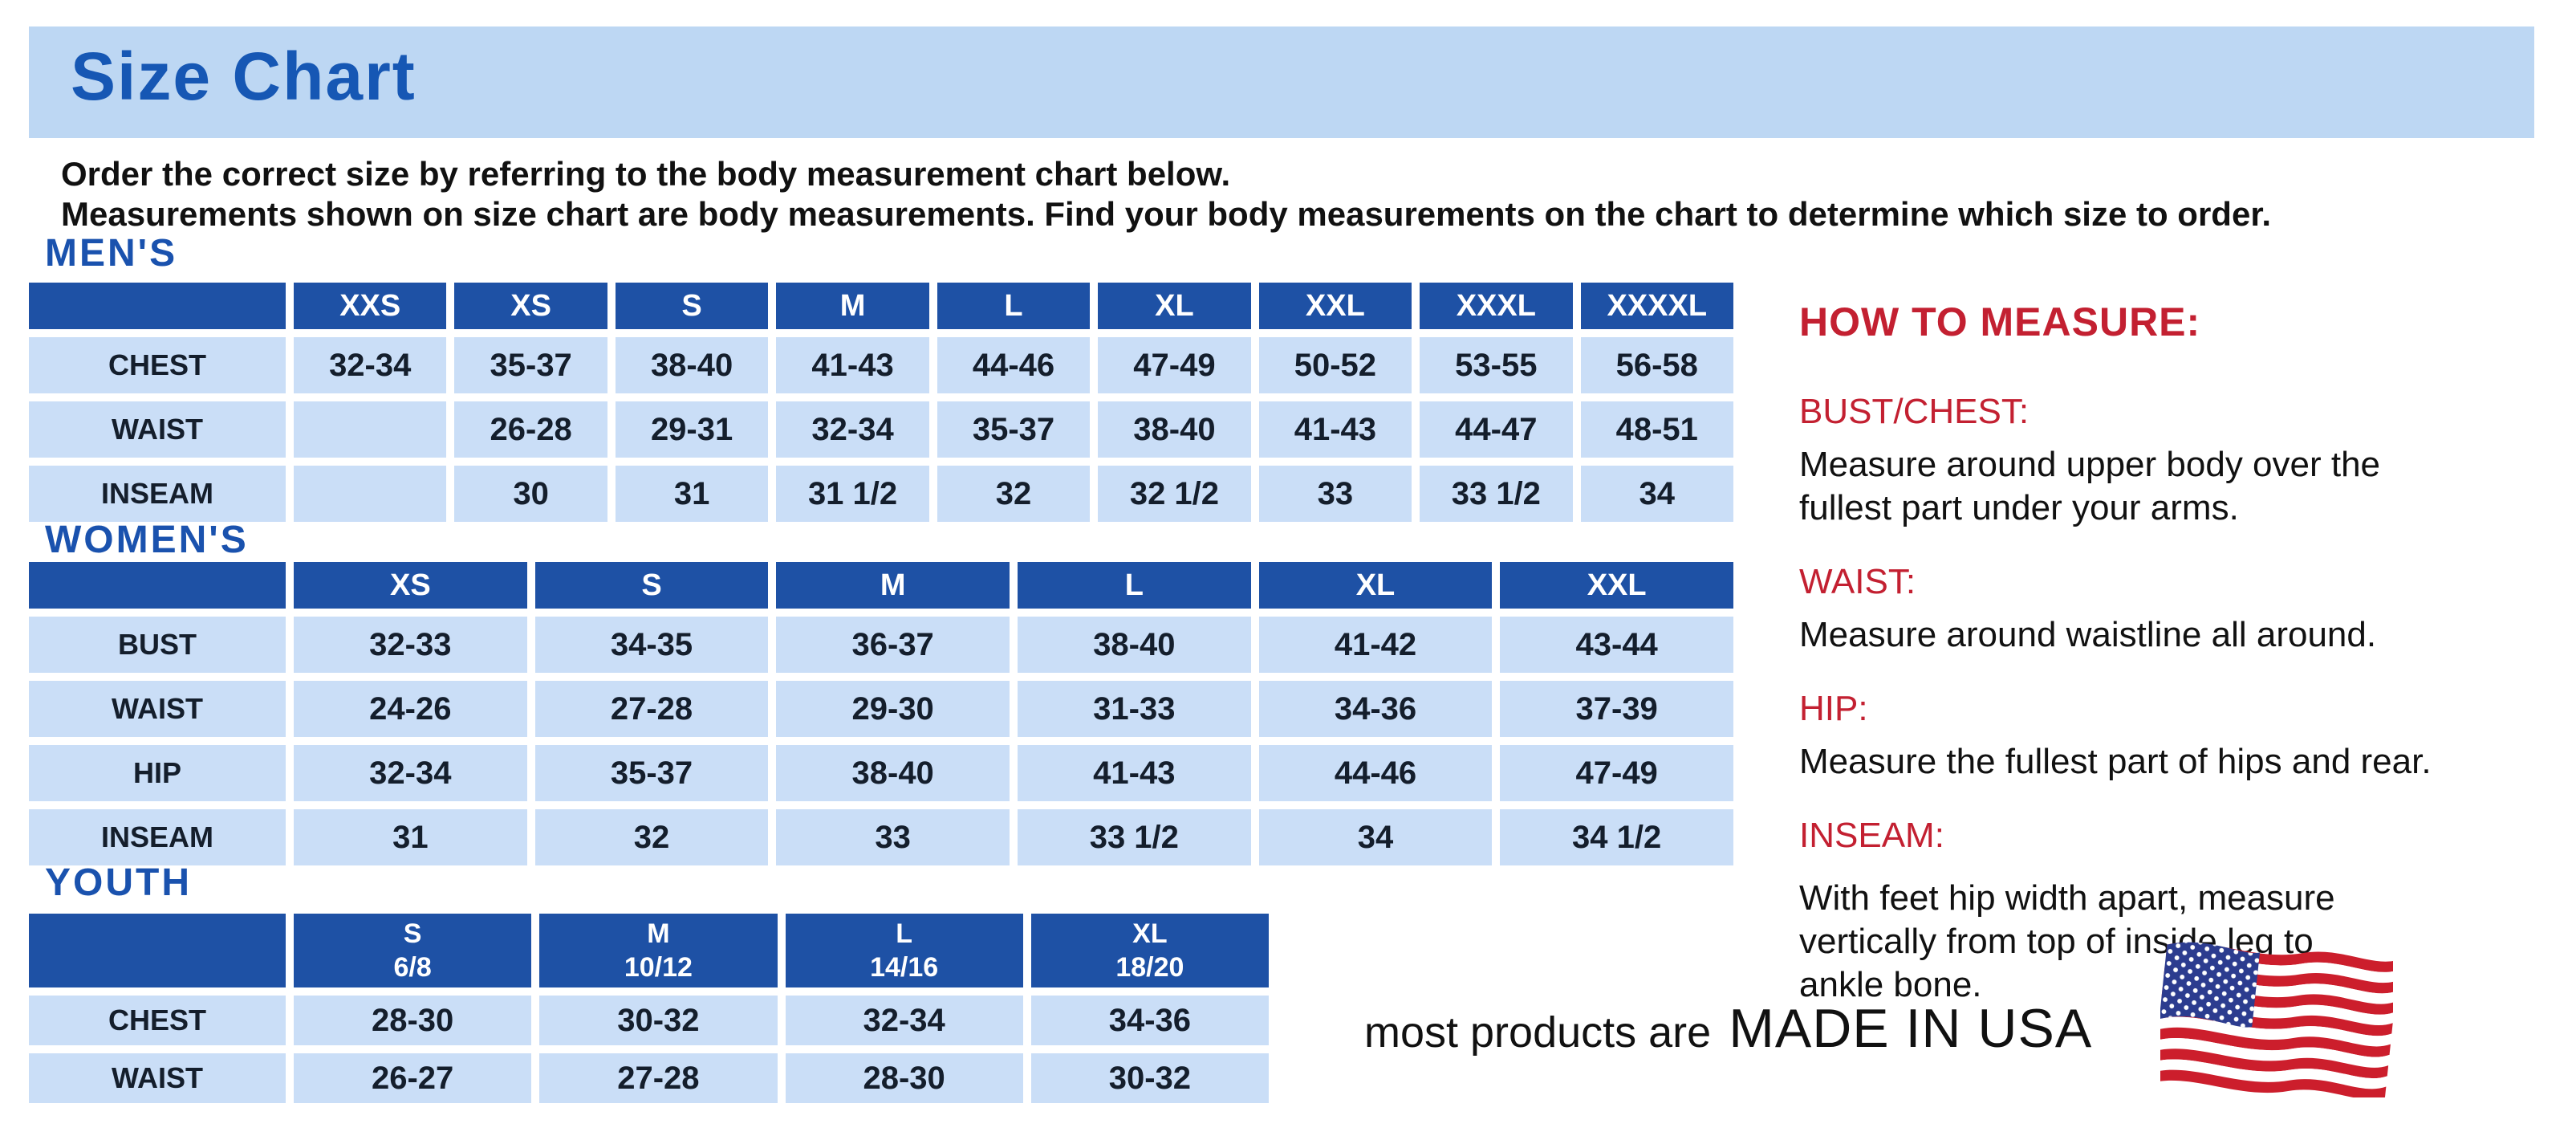 The image size is (2576, 1132). I want to click on how-to-measure-title: HOW TO MEASURE:, so click(2000, 322).